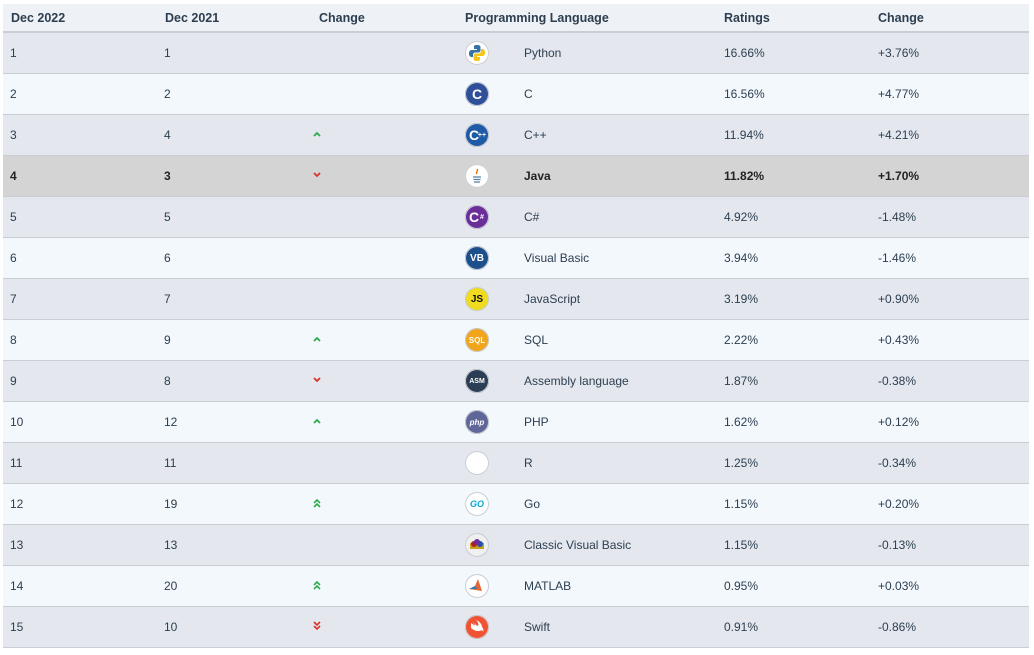 The width and height of the screenshot is (1034, 655). I want to click on table-row: 8 9 SQL SQL 2.22% +0.43%, so click(516, 340).